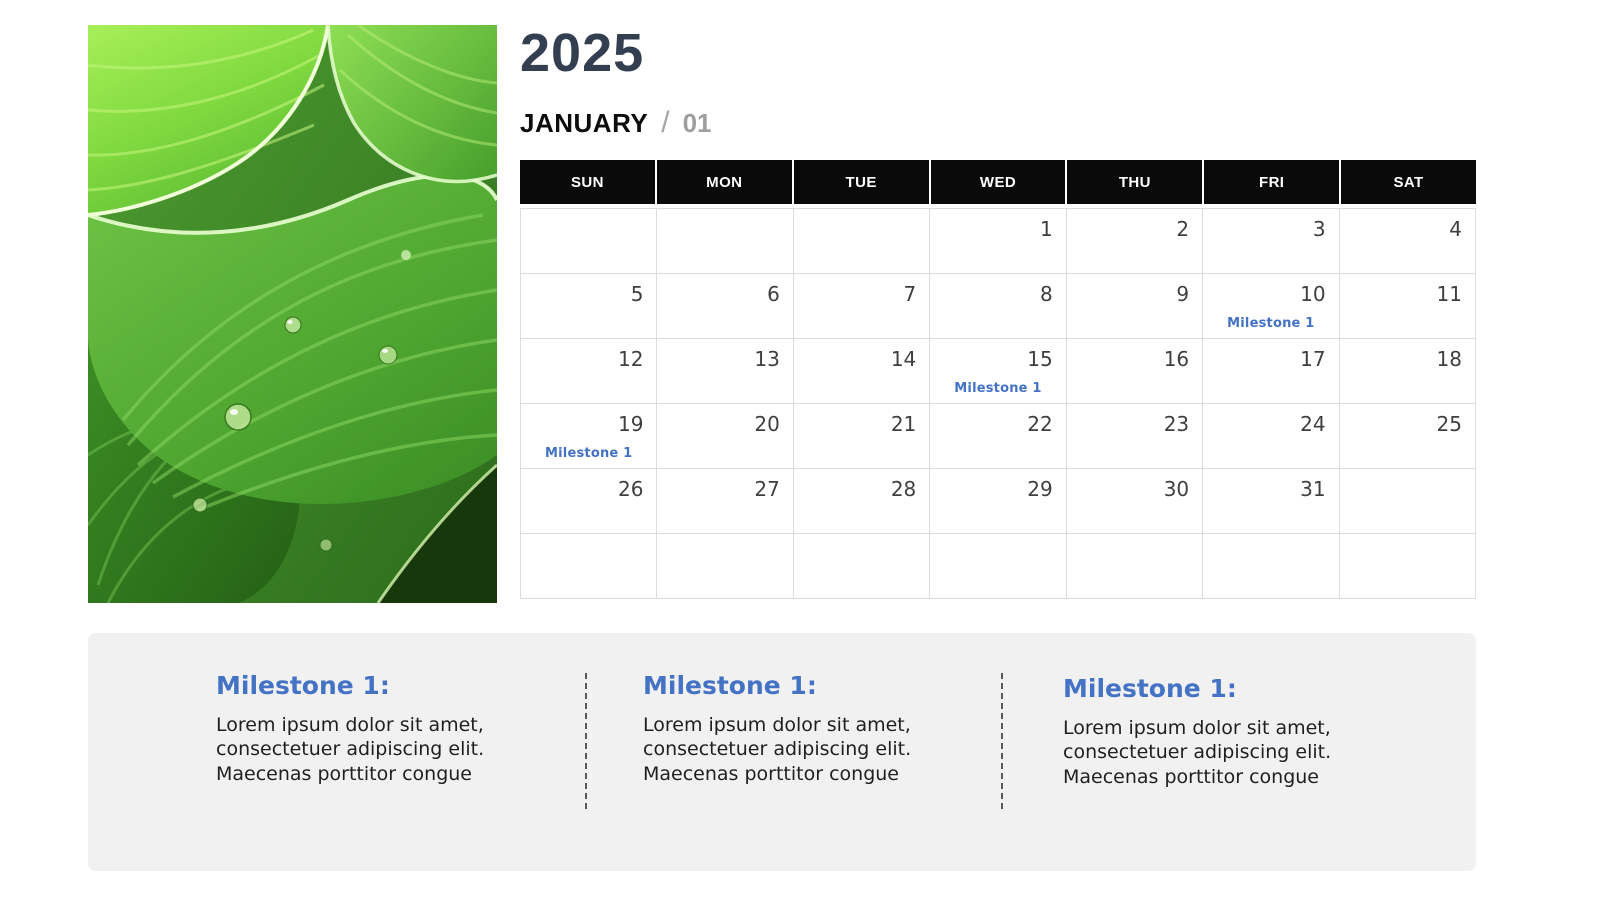  Describe the element at coordinates (862, 501) in the screenshot. I see `day-cell-28: 28` at that location.